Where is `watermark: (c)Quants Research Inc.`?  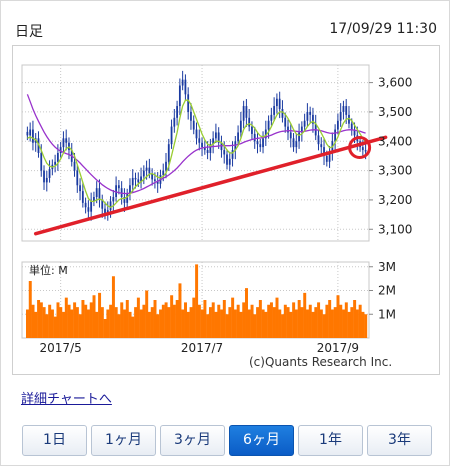 watermark: (c)Quants Research Inc. is located at coordinates (320, 362).